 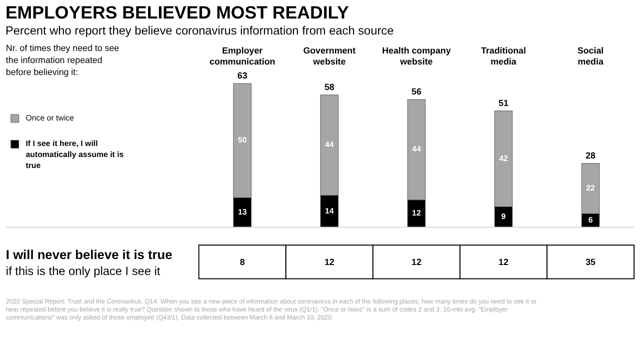 What do you see at coordinates (417, 213) in the screenshot?
I see `data-label: 12` at bounding box center [417, 213].